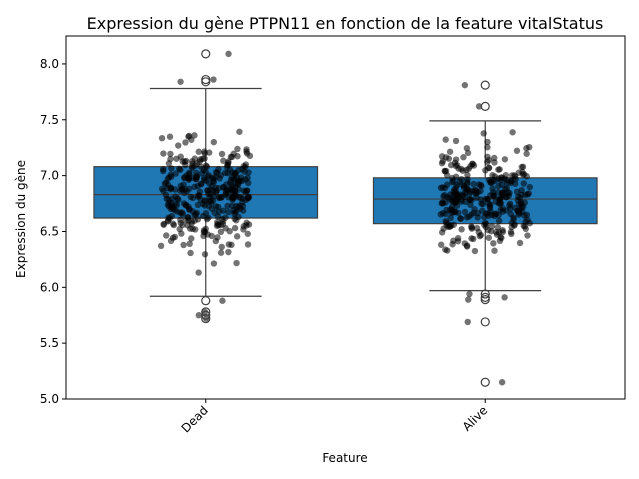  I want to click on y-tick-label: 6.0, so click(49, 287).